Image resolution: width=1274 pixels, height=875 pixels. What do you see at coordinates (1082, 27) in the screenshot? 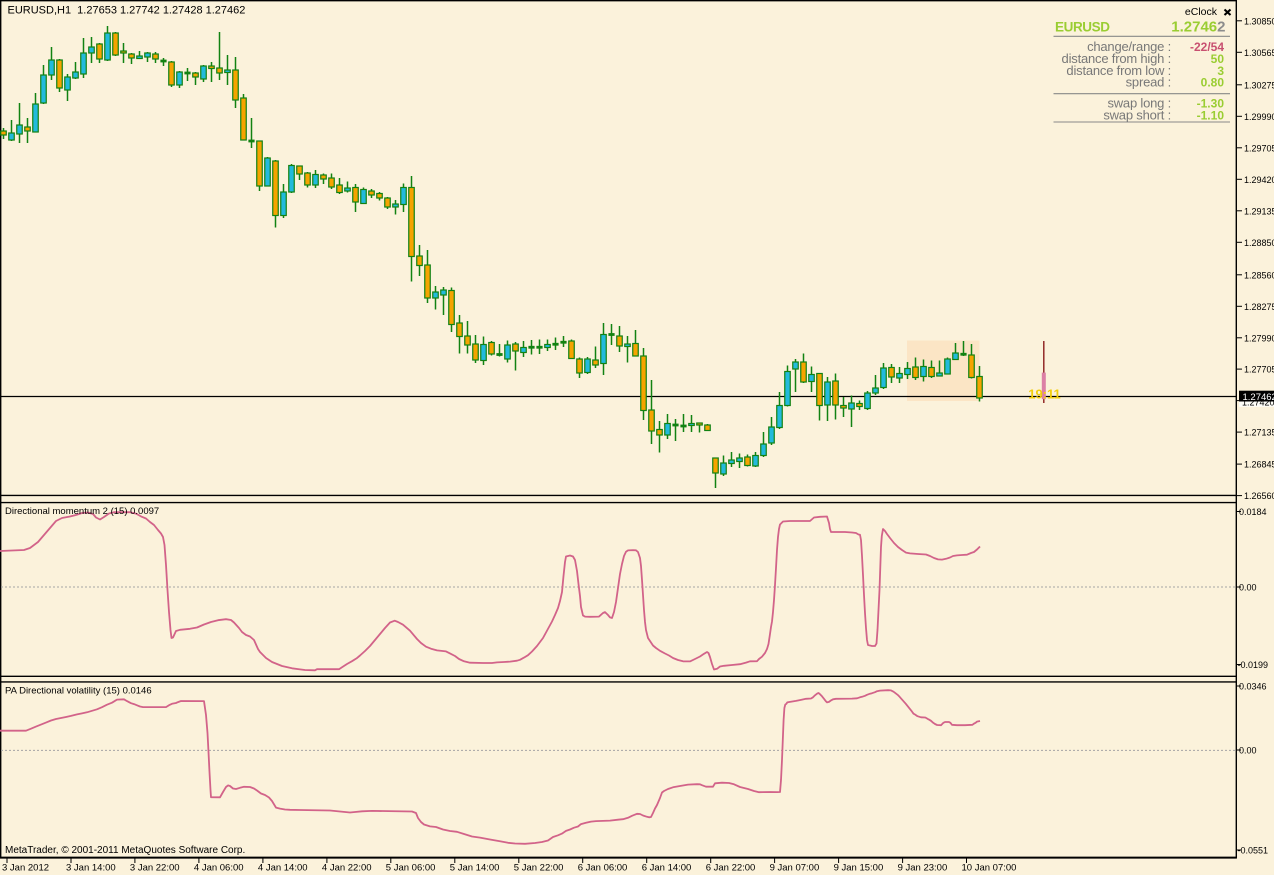
I see `svg-text: EURUSD` at bounding box center [1082, 27].